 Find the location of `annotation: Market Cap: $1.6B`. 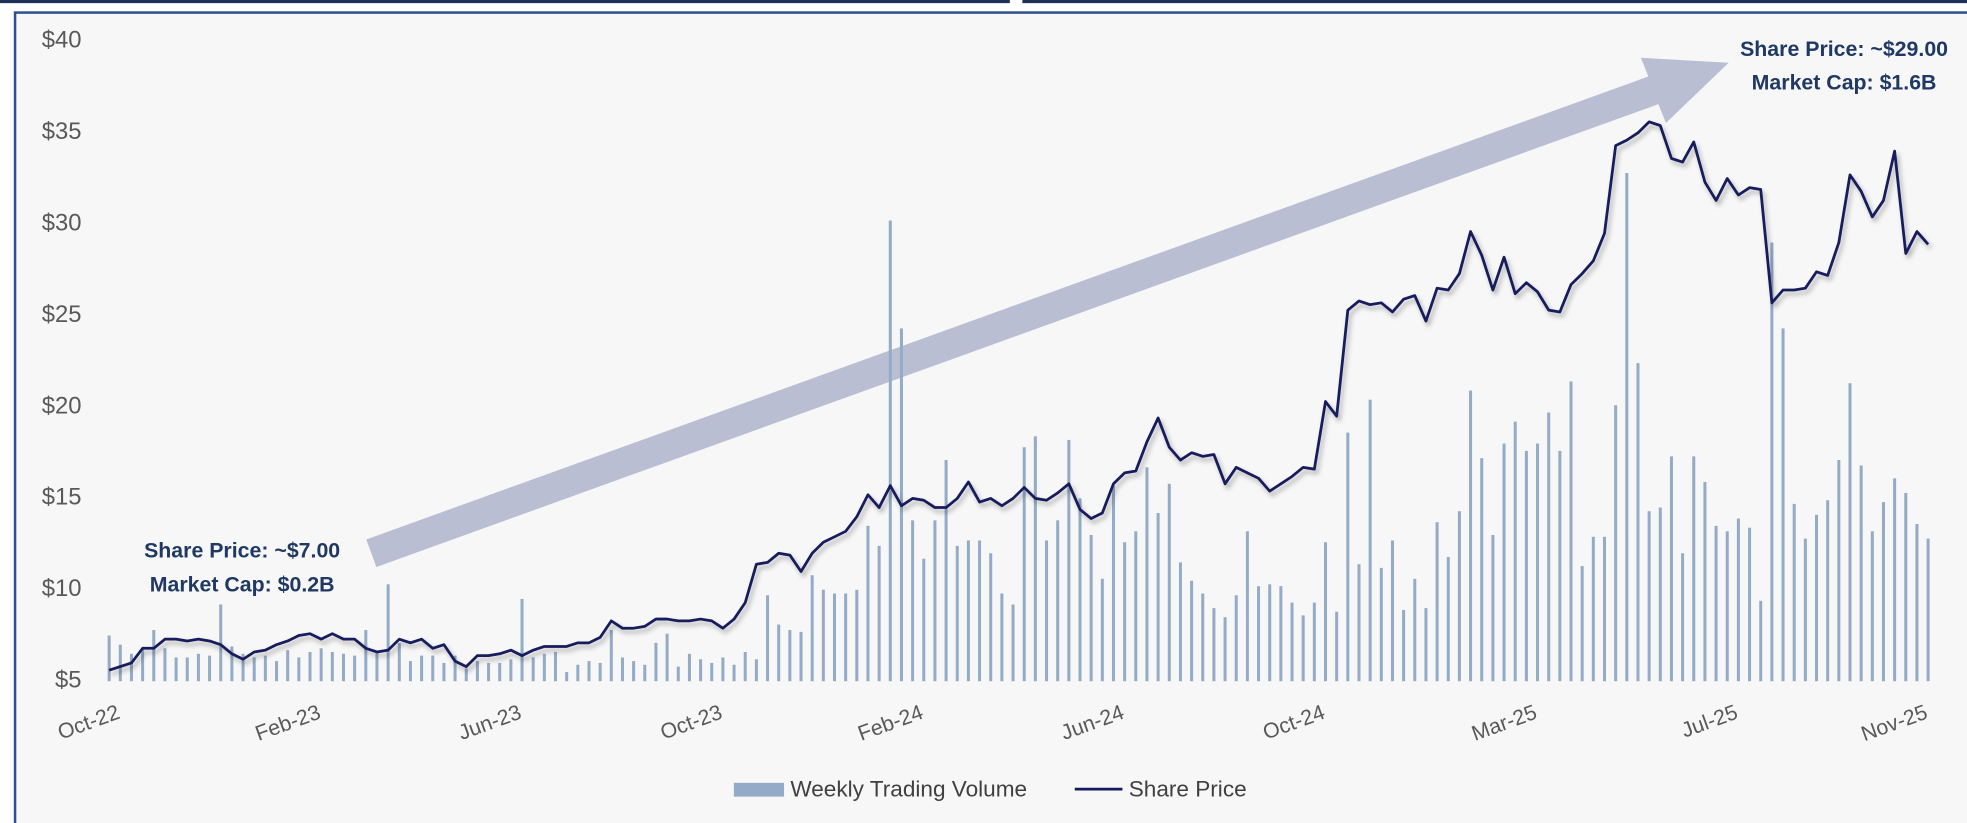

annotation: Market Cap: $1.6B is located at coordinates (1844, 83).